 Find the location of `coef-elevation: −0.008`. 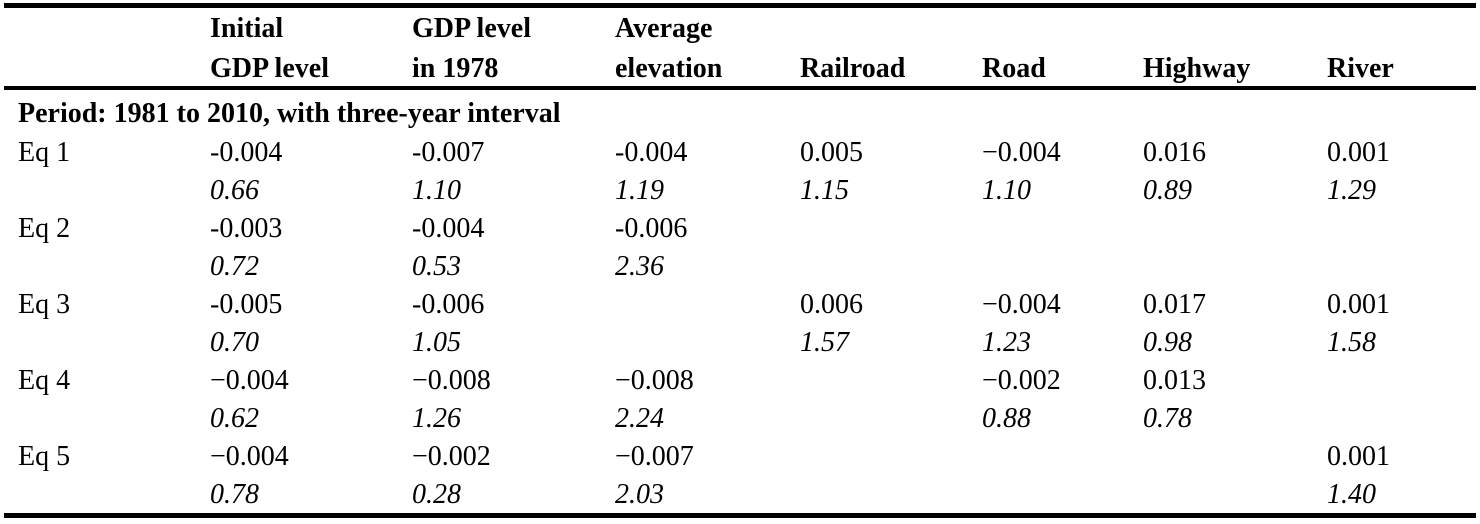

coef-elevation: −0.008 is located at coordinates (654, 380).